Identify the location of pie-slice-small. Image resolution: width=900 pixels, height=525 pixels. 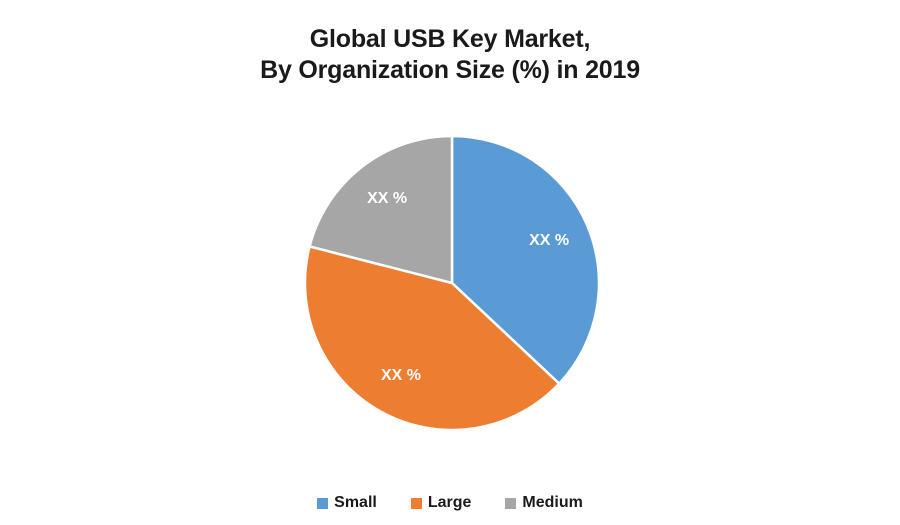
(525, 259).